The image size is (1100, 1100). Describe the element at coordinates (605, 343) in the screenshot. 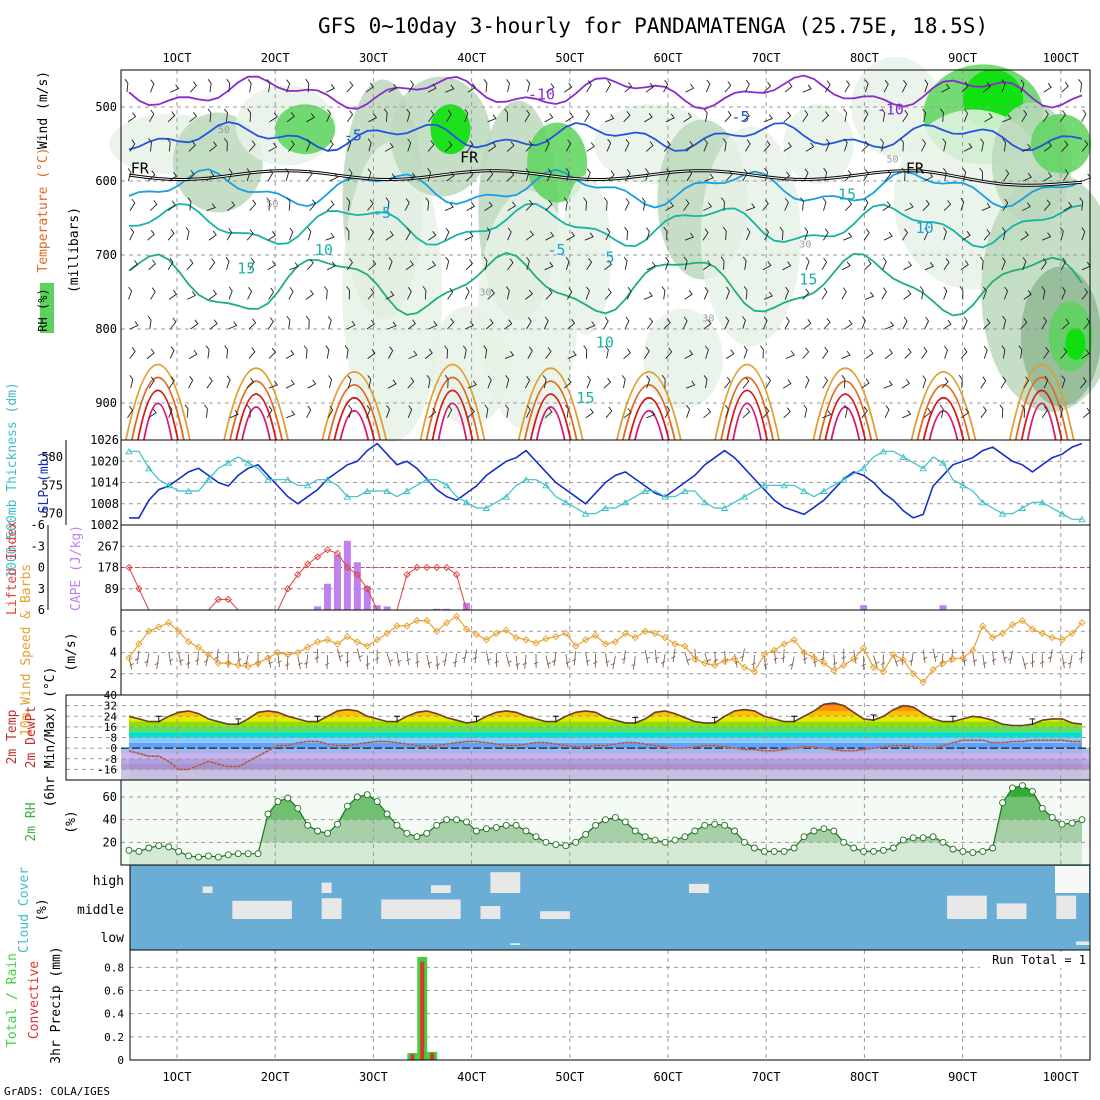

I see `contour-label: 10` at that location.